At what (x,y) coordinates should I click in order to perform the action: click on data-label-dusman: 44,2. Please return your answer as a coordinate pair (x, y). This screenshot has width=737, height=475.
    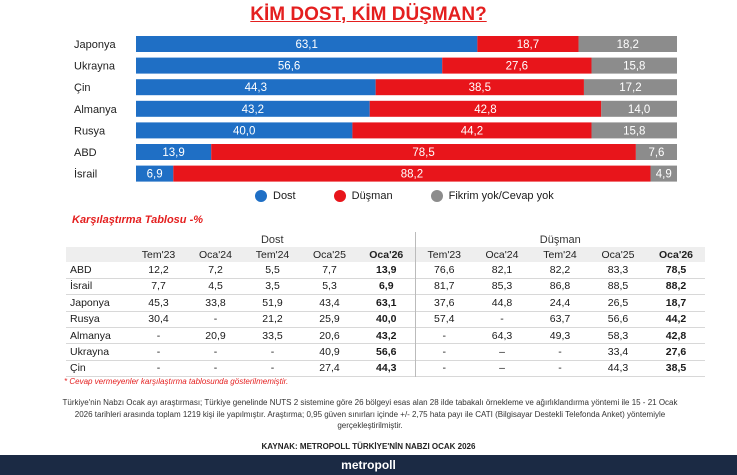
    Looking at the image, I should click on (472, 131).